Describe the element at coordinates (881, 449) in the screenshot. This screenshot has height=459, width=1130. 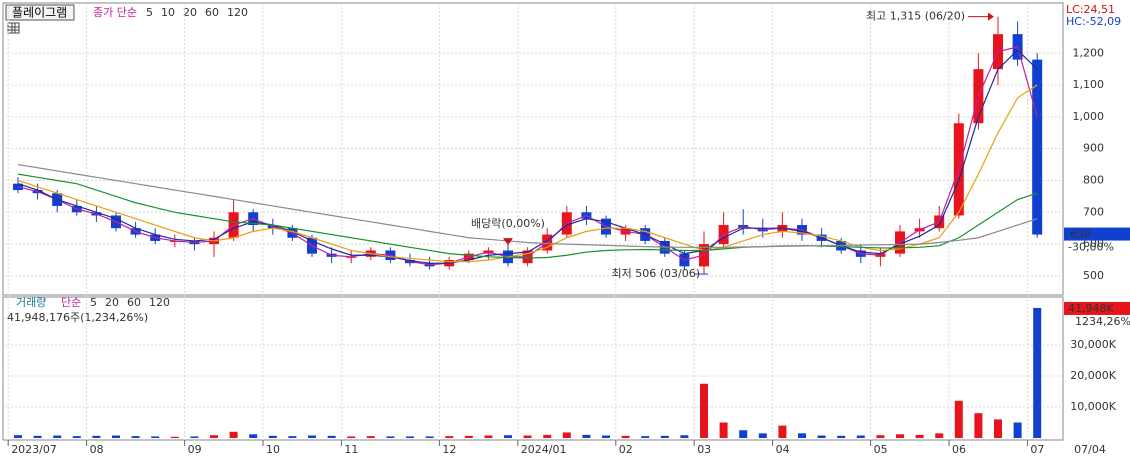
I see `x-tick-label: 05` at that location.